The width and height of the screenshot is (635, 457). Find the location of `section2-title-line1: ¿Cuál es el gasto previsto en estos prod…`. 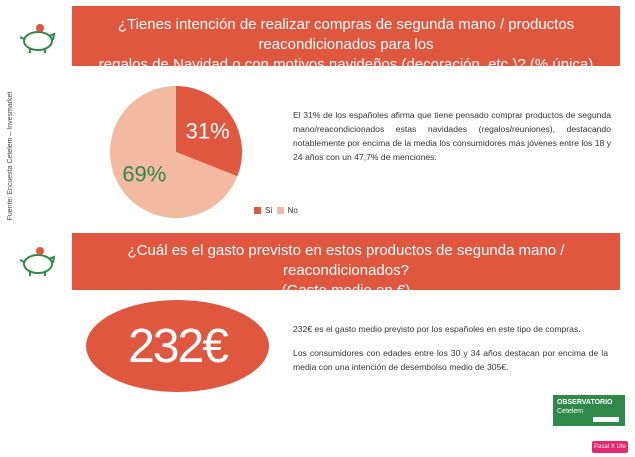

section2-title-line1: ¿Cuál es el gasto previsto en estos prod… is located at coordinates (346, 260).